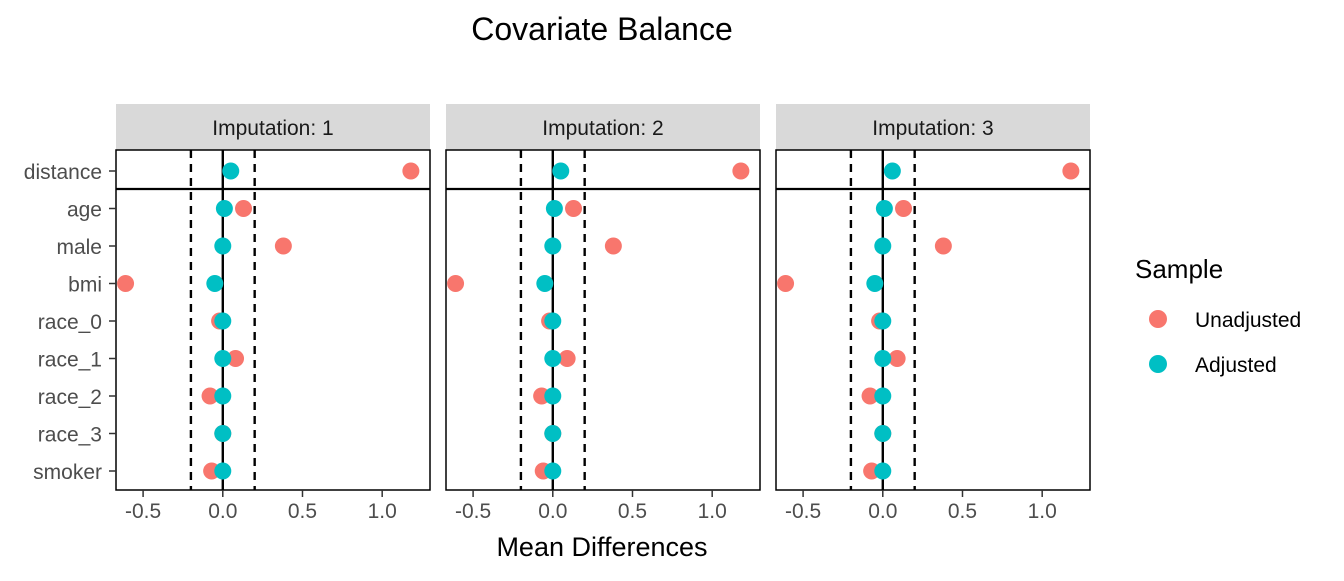  What do you see at coordinates (1158, 364) in the screenshot?
I see `legend-key-adjusted` at bounding box center [1158, 364].